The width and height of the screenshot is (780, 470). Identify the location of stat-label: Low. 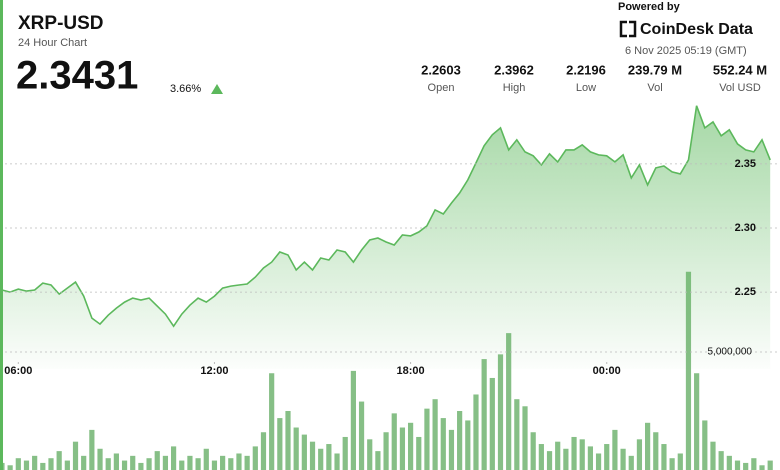
(586, 88).